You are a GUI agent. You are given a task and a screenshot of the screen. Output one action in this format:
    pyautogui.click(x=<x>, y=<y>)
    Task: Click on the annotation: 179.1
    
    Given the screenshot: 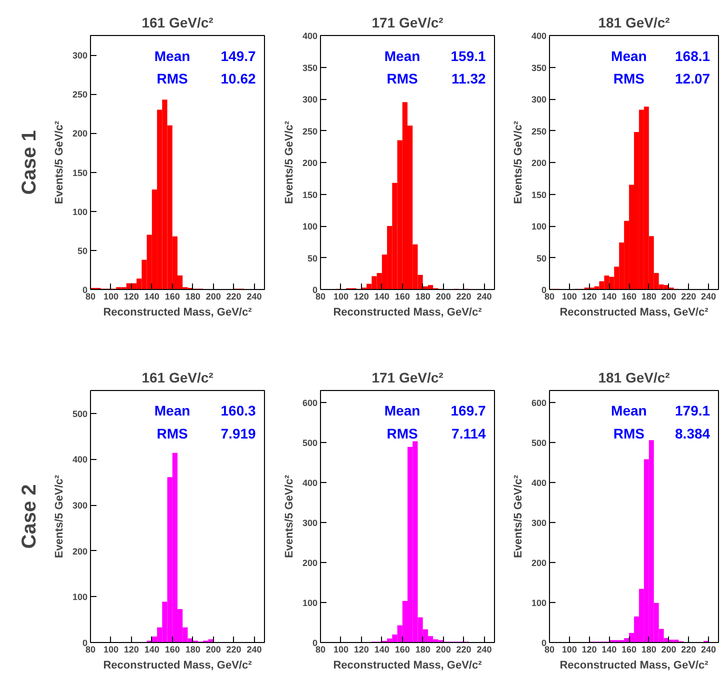 What is the action you would take?
    pyautogui.click(x=692, y=410)
    